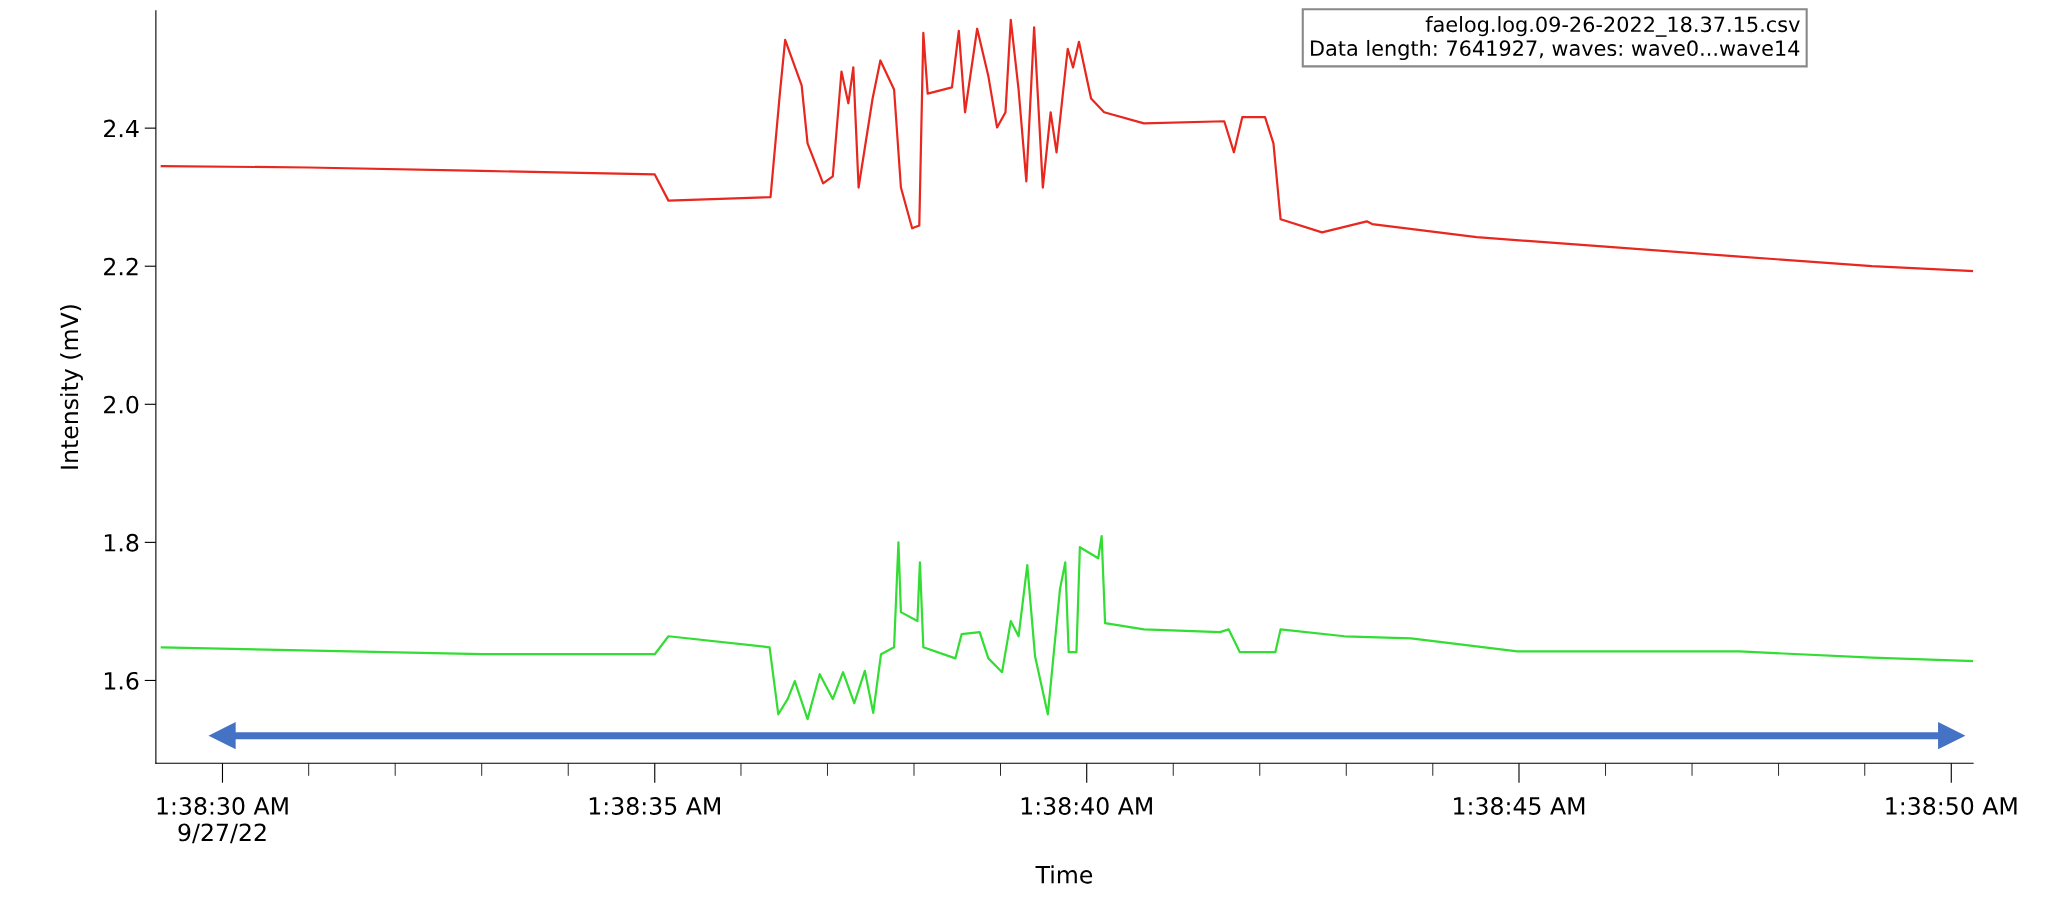 The height and width of the screenshot is (898, 2051). What do you see at coordinates (654, 806) in the screenshot?
I see `x-tick-label: 1:38:35 AM` at bounding box center [654, 806].